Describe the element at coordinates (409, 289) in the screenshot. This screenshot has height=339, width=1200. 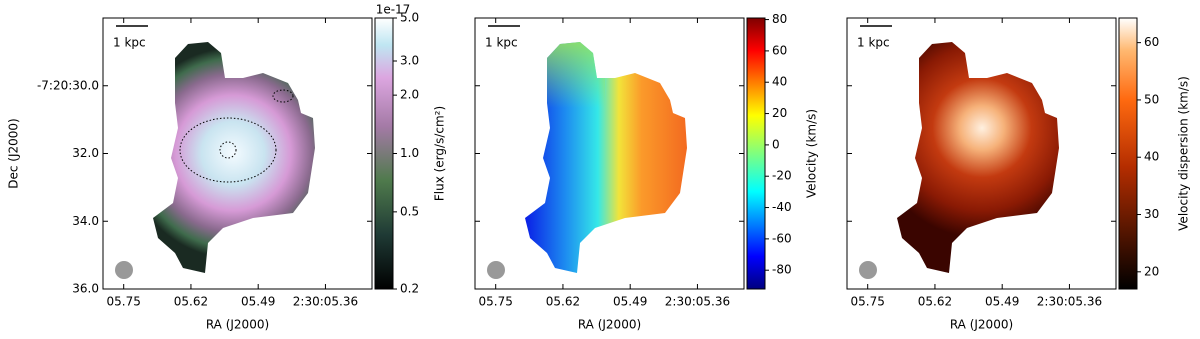
I see `colorbar-tick-label: 0.2` at that location.